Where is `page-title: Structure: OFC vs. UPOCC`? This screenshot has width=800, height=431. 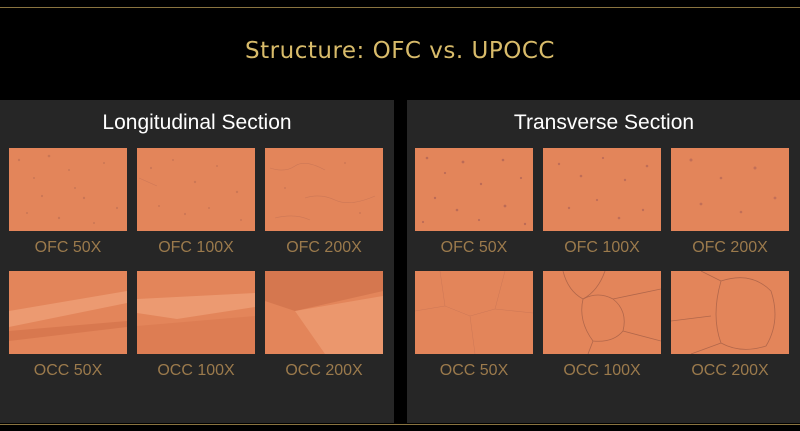
page-title: Structure: OFC vs. UPOCC is located at coordinates (400, 51).